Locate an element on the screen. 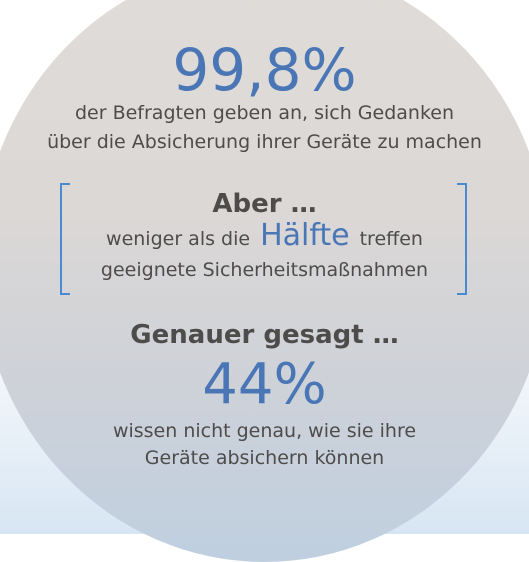 This screenshot has width=529, height=562. haelfte-pre-text: weniger als die is located at coordinates (178, 239).